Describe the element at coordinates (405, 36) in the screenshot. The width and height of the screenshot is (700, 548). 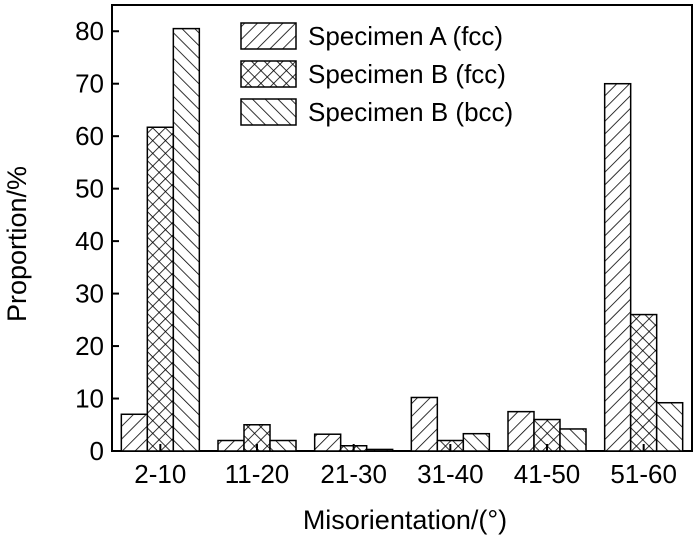
I see `legend-label: Specimen A (fcc)` at that location.